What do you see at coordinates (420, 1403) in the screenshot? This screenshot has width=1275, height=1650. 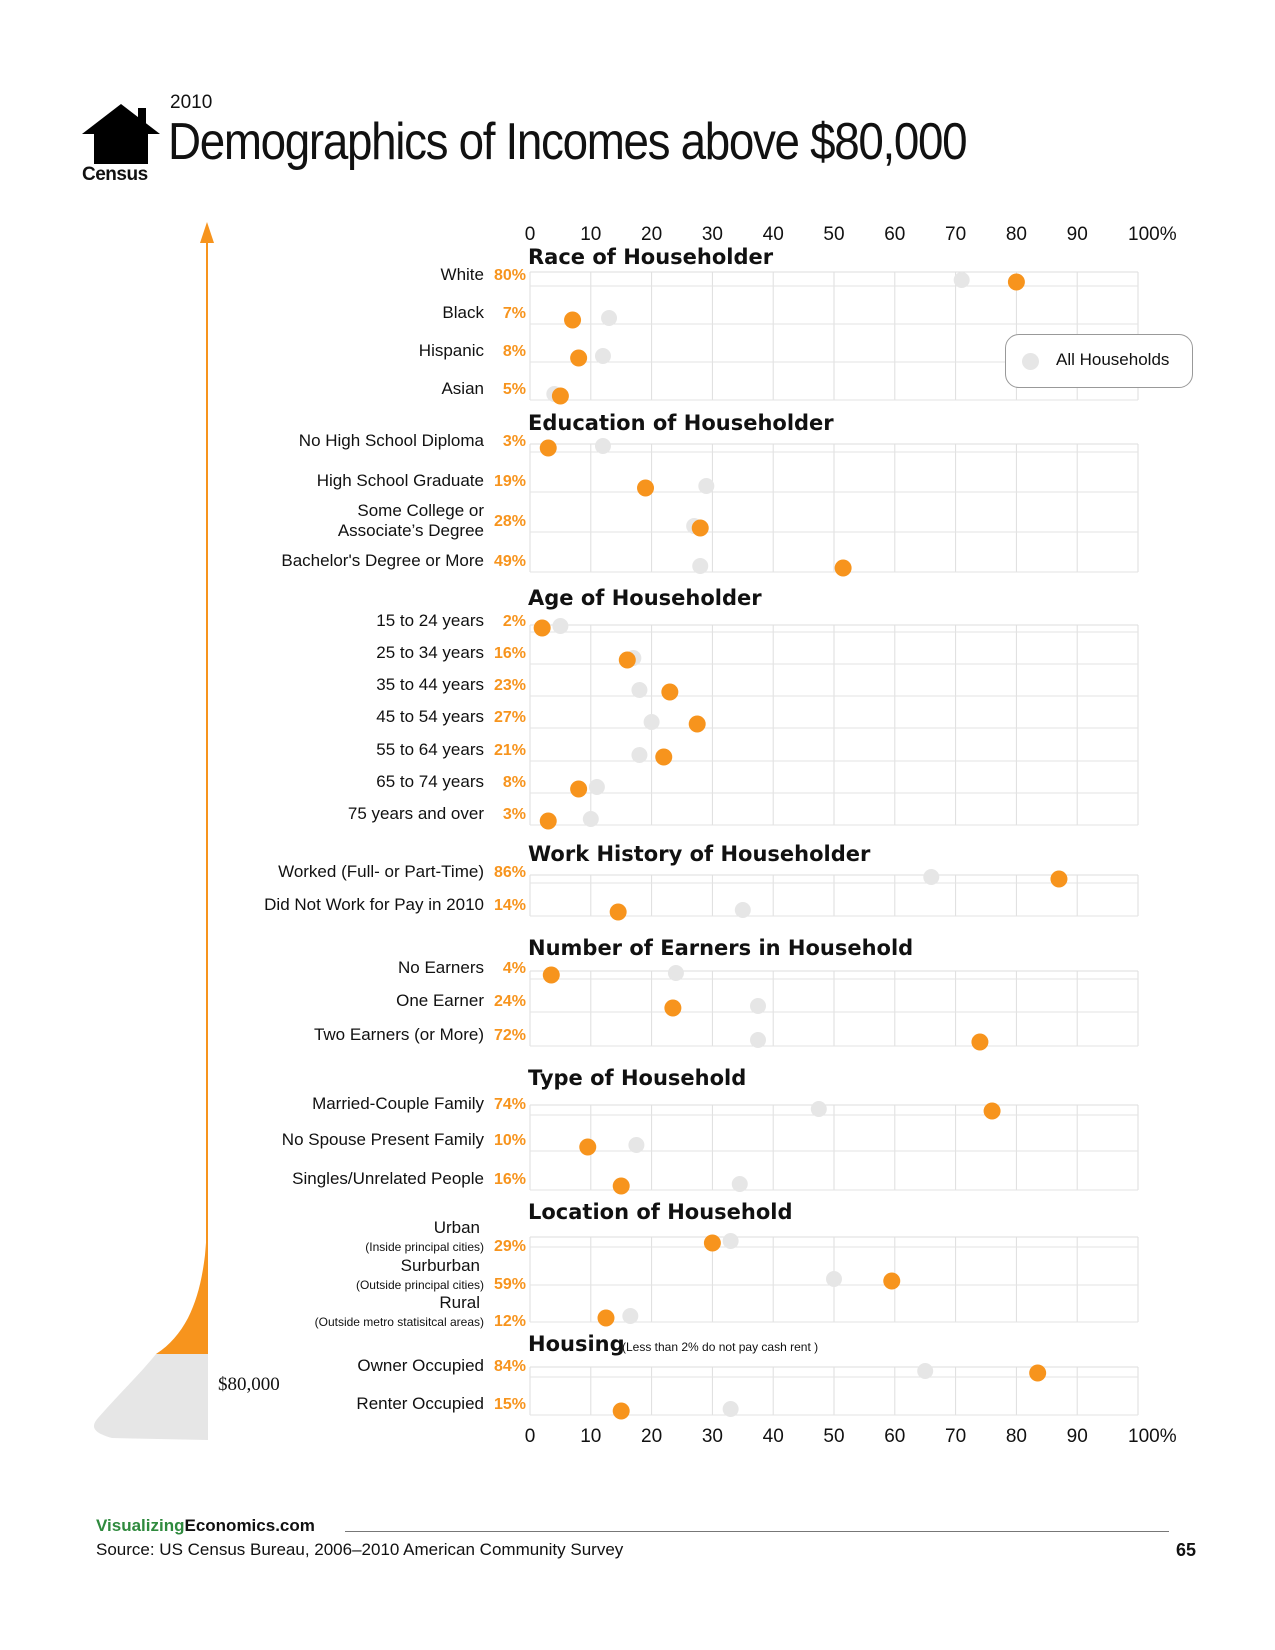 I see `row-label: Renter Occupied` at bounding box center [420, 1403].